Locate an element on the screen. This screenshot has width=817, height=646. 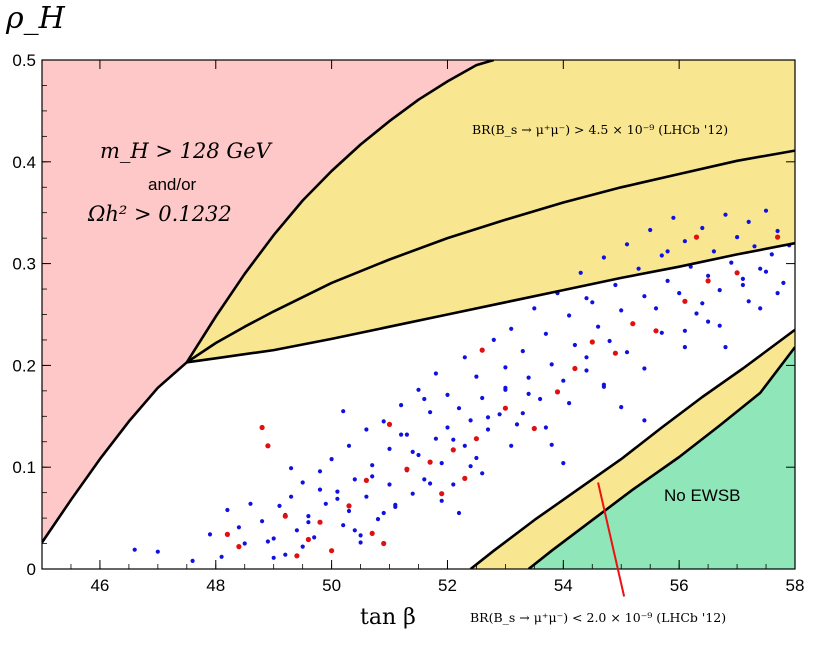
y-tick-label: 0 is located at coordinates (31, 569).